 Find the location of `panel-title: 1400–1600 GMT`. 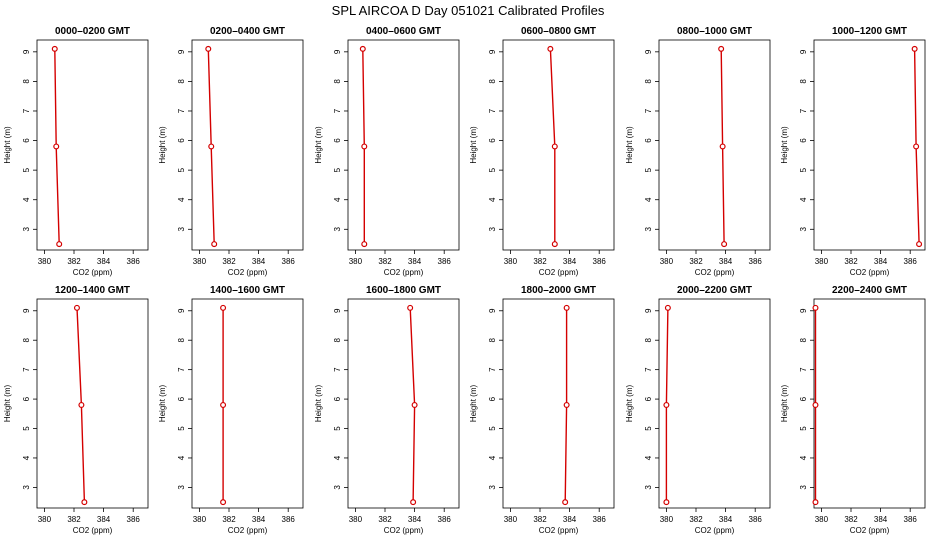

panel-title: 1400–1600 GMT is located at coordinates (247, 290).